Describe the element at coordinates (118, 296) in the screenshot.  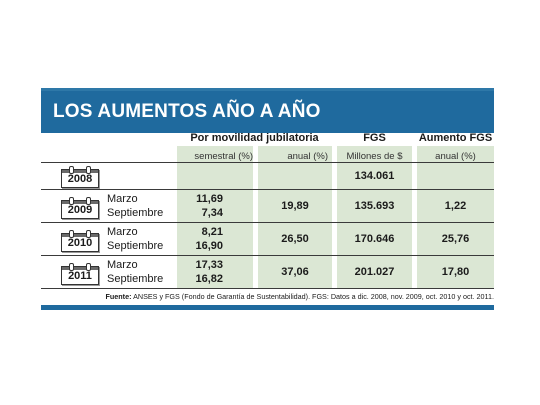
I see `source-label: Fuente:` at that location.